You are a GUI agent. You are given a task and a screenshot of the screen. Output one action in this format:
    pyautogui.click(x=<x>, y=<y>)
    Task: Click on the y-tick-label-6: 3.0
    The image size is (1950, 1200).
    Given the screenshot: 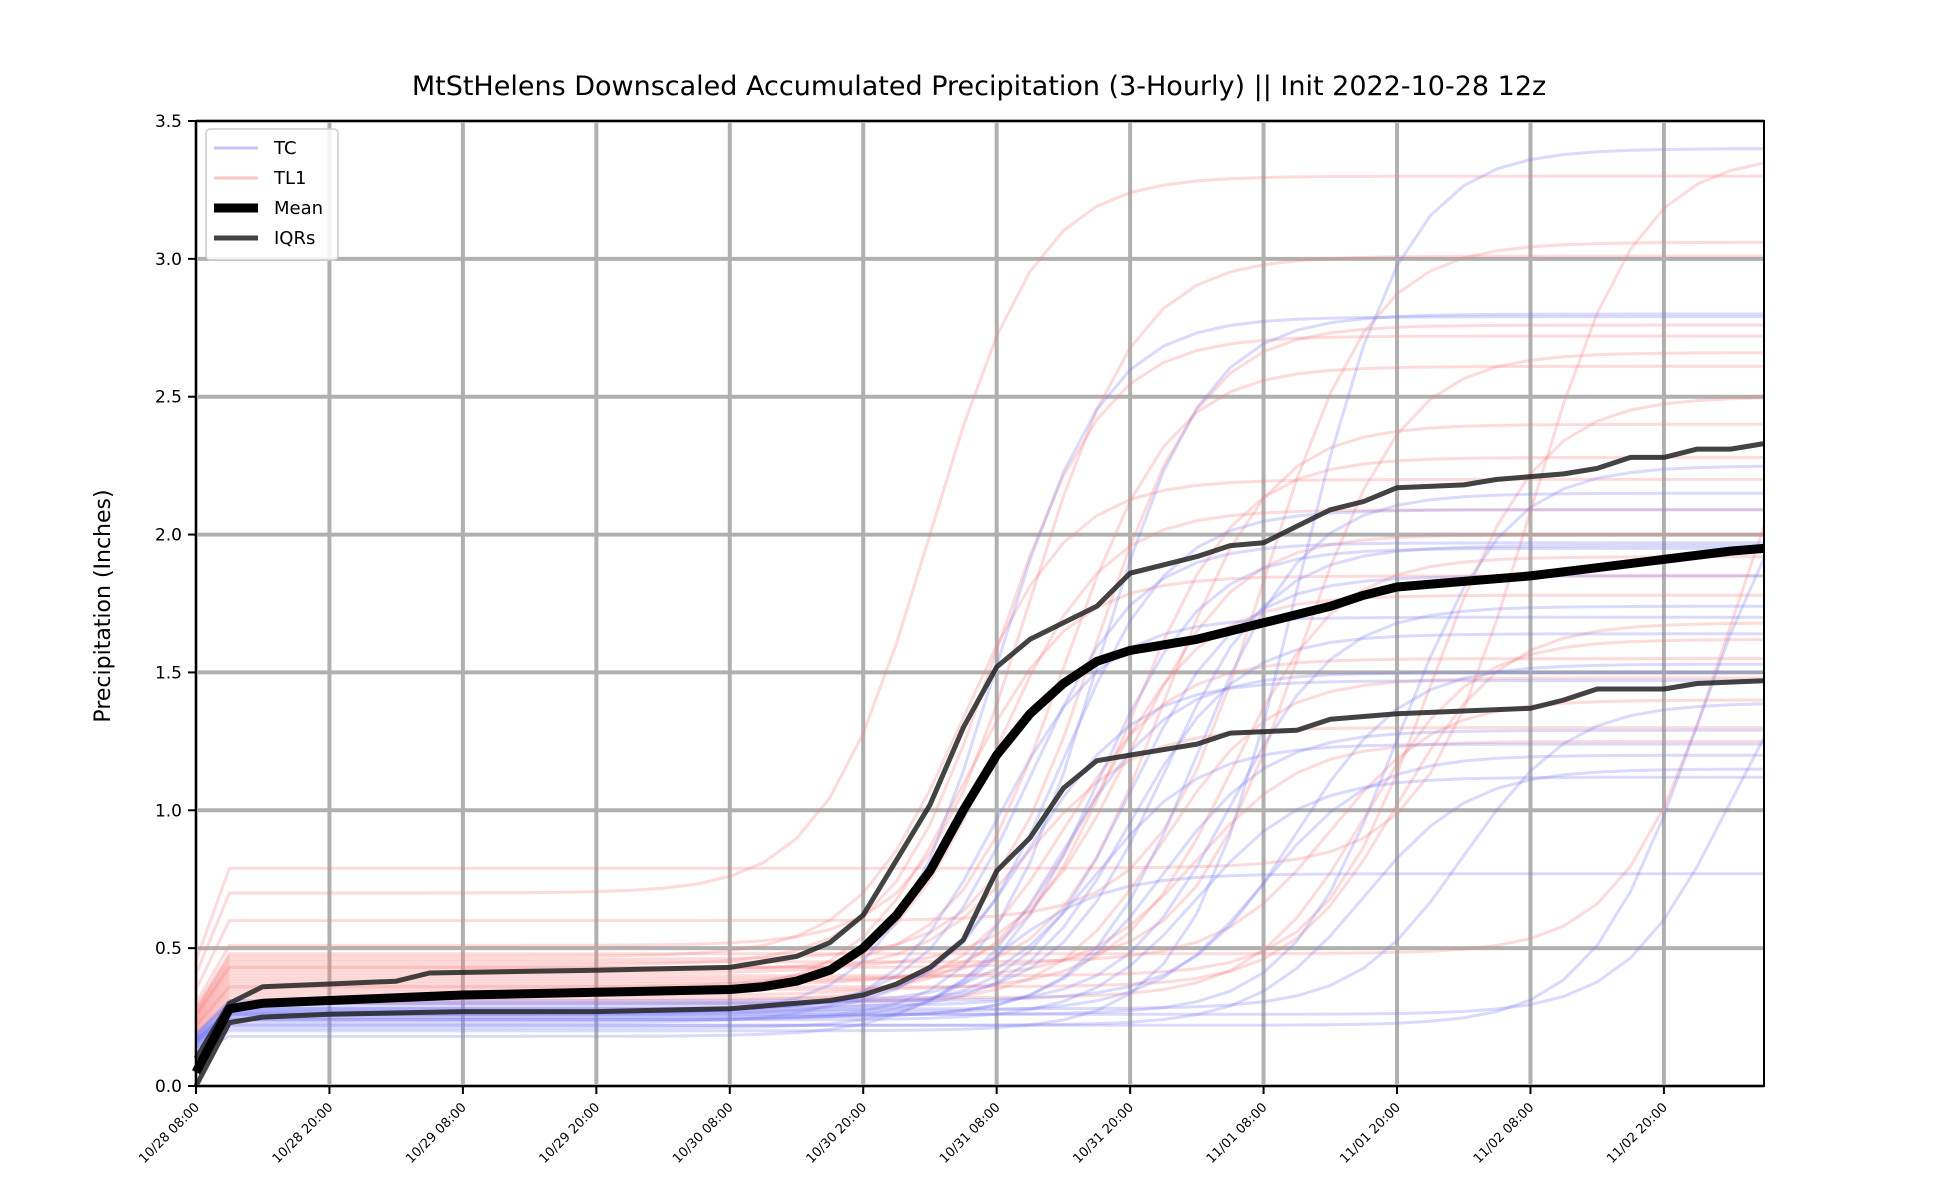 What is the action you would take?
    pyautogui.click(x=168, y=260)
    